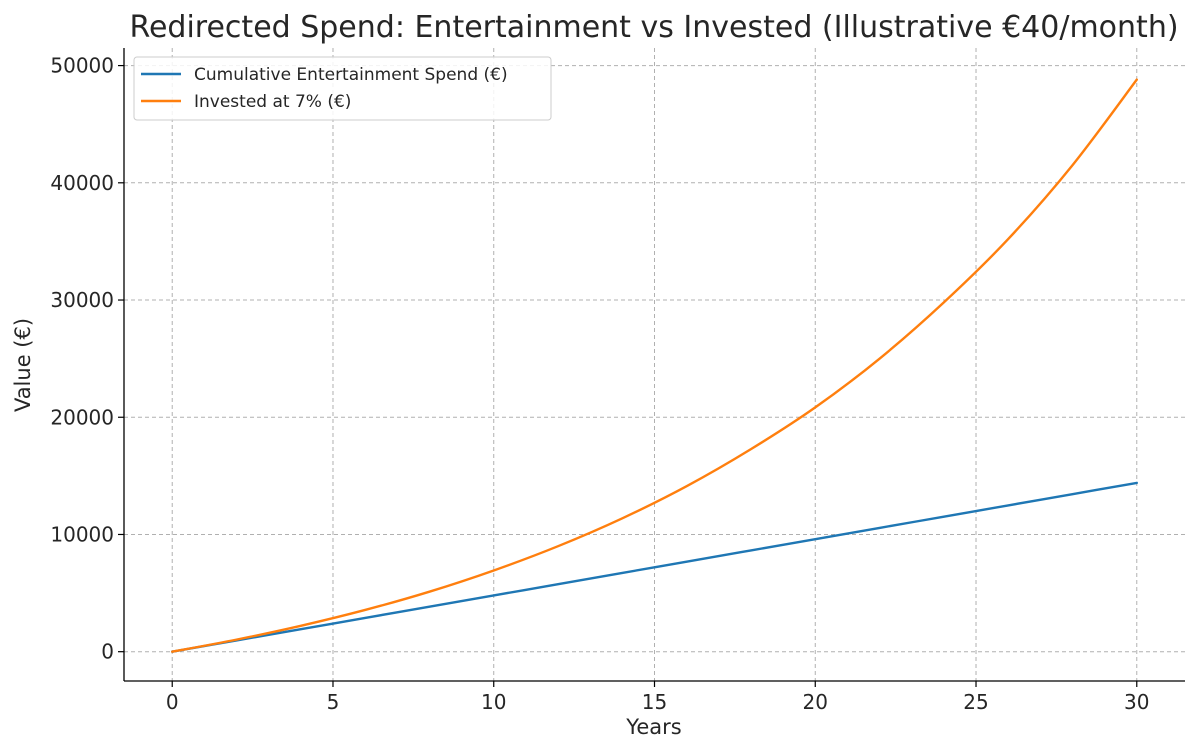 Image resolution: width=1200 pixels, height=754 pixels. Describe the element at coordinates (653, 727) in the screenshot. I see `x-axis-label: Years` at that location.